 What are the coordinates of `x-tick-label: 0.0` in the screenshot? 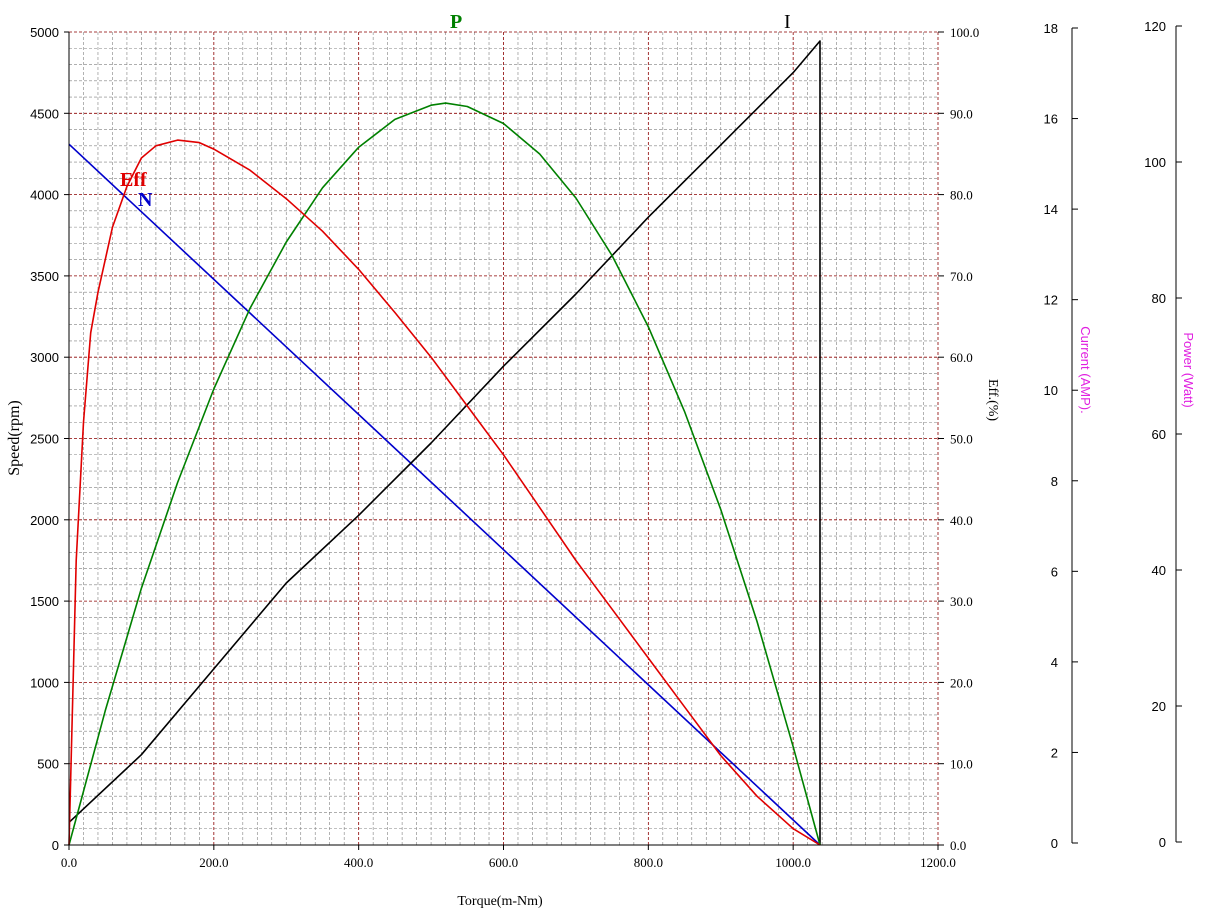 It's located at (69, 862).